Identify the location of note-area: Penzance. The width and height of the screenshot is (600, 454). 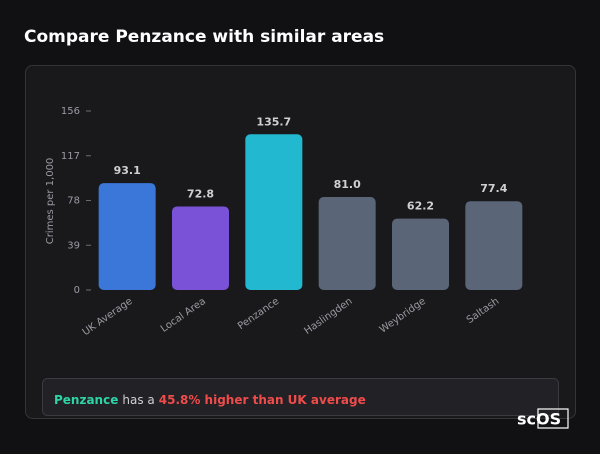
(86, 400).